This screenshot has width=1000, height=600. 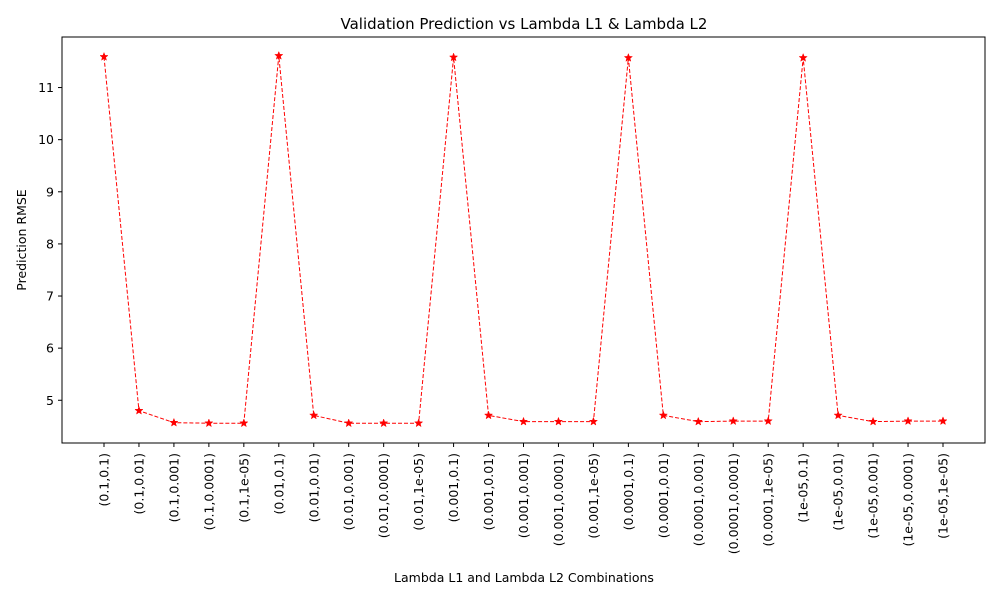 What do you see at coordinates (104, 480) in the screenshot?
I see `x-tick-label: (0.1,0.1)` at bounding box center [104, 480].